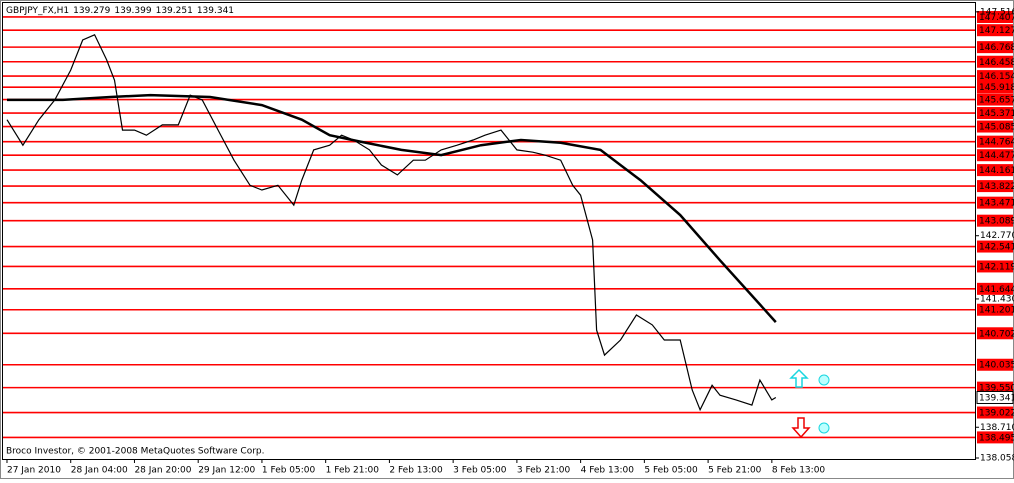 This screenshot has height=483, width=1014. Describe the element at coordinates (132, 11) in the screenshot. I see `ohlc-value: 139.399` at that location.